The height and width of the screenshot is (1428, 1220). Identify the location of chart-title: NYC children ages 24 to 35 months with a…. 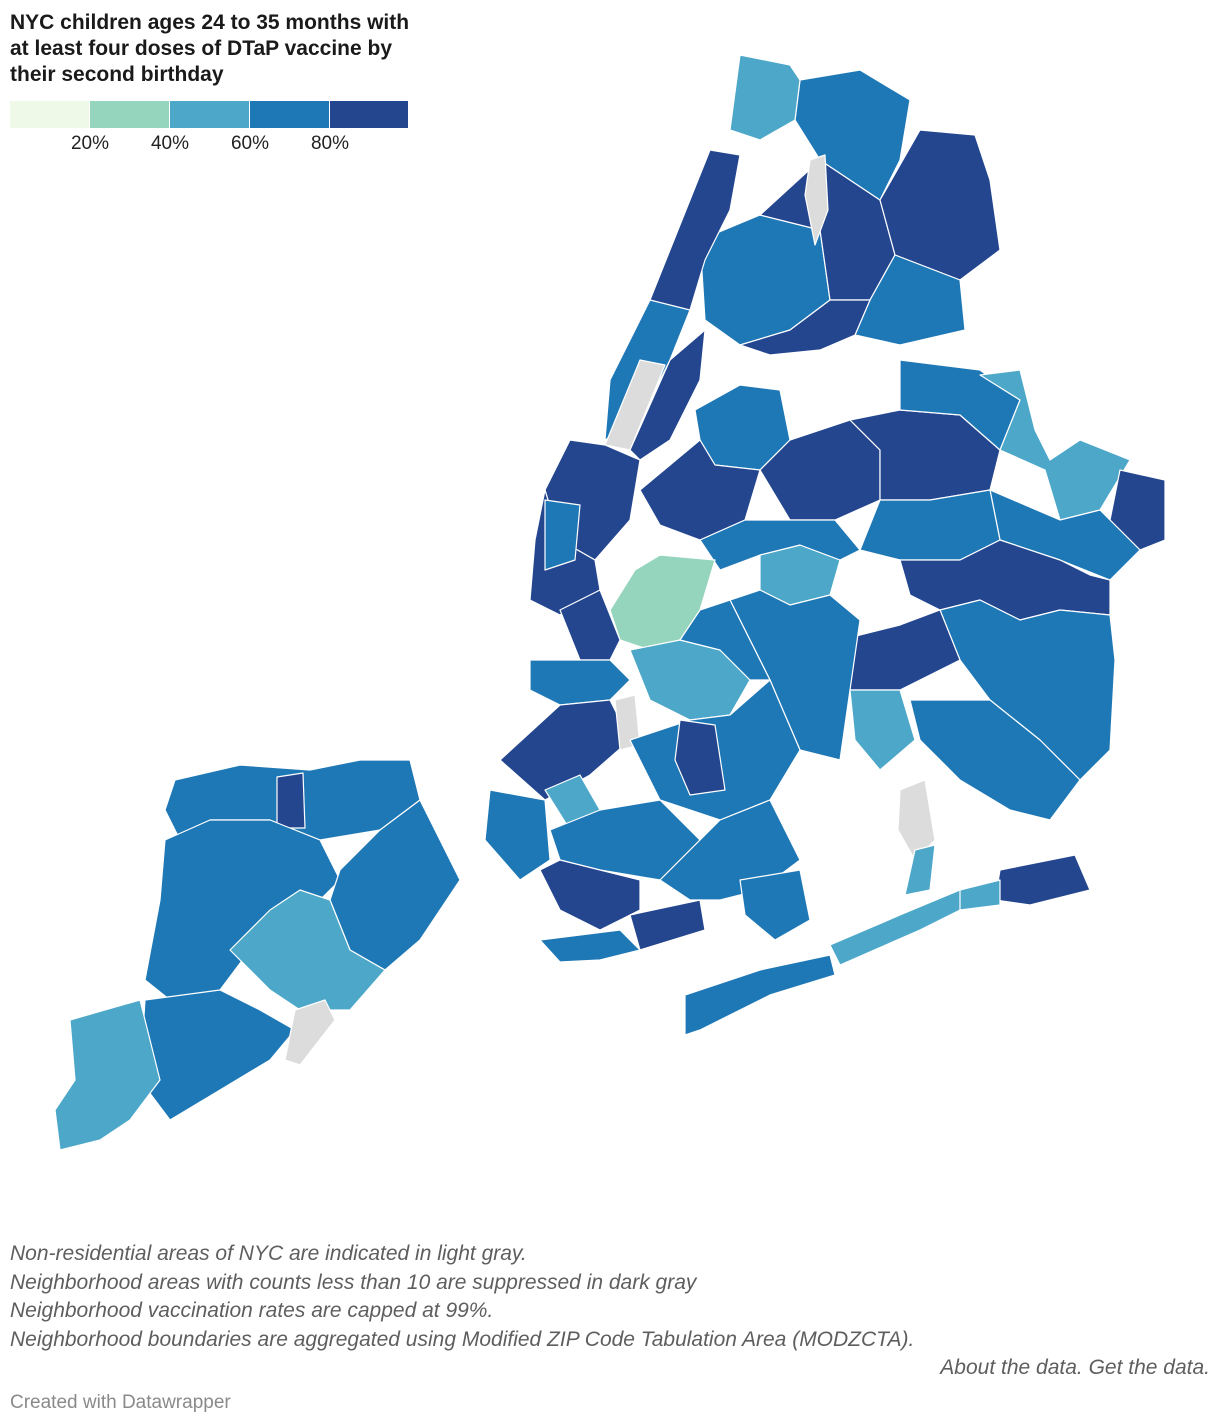
(210, 48).